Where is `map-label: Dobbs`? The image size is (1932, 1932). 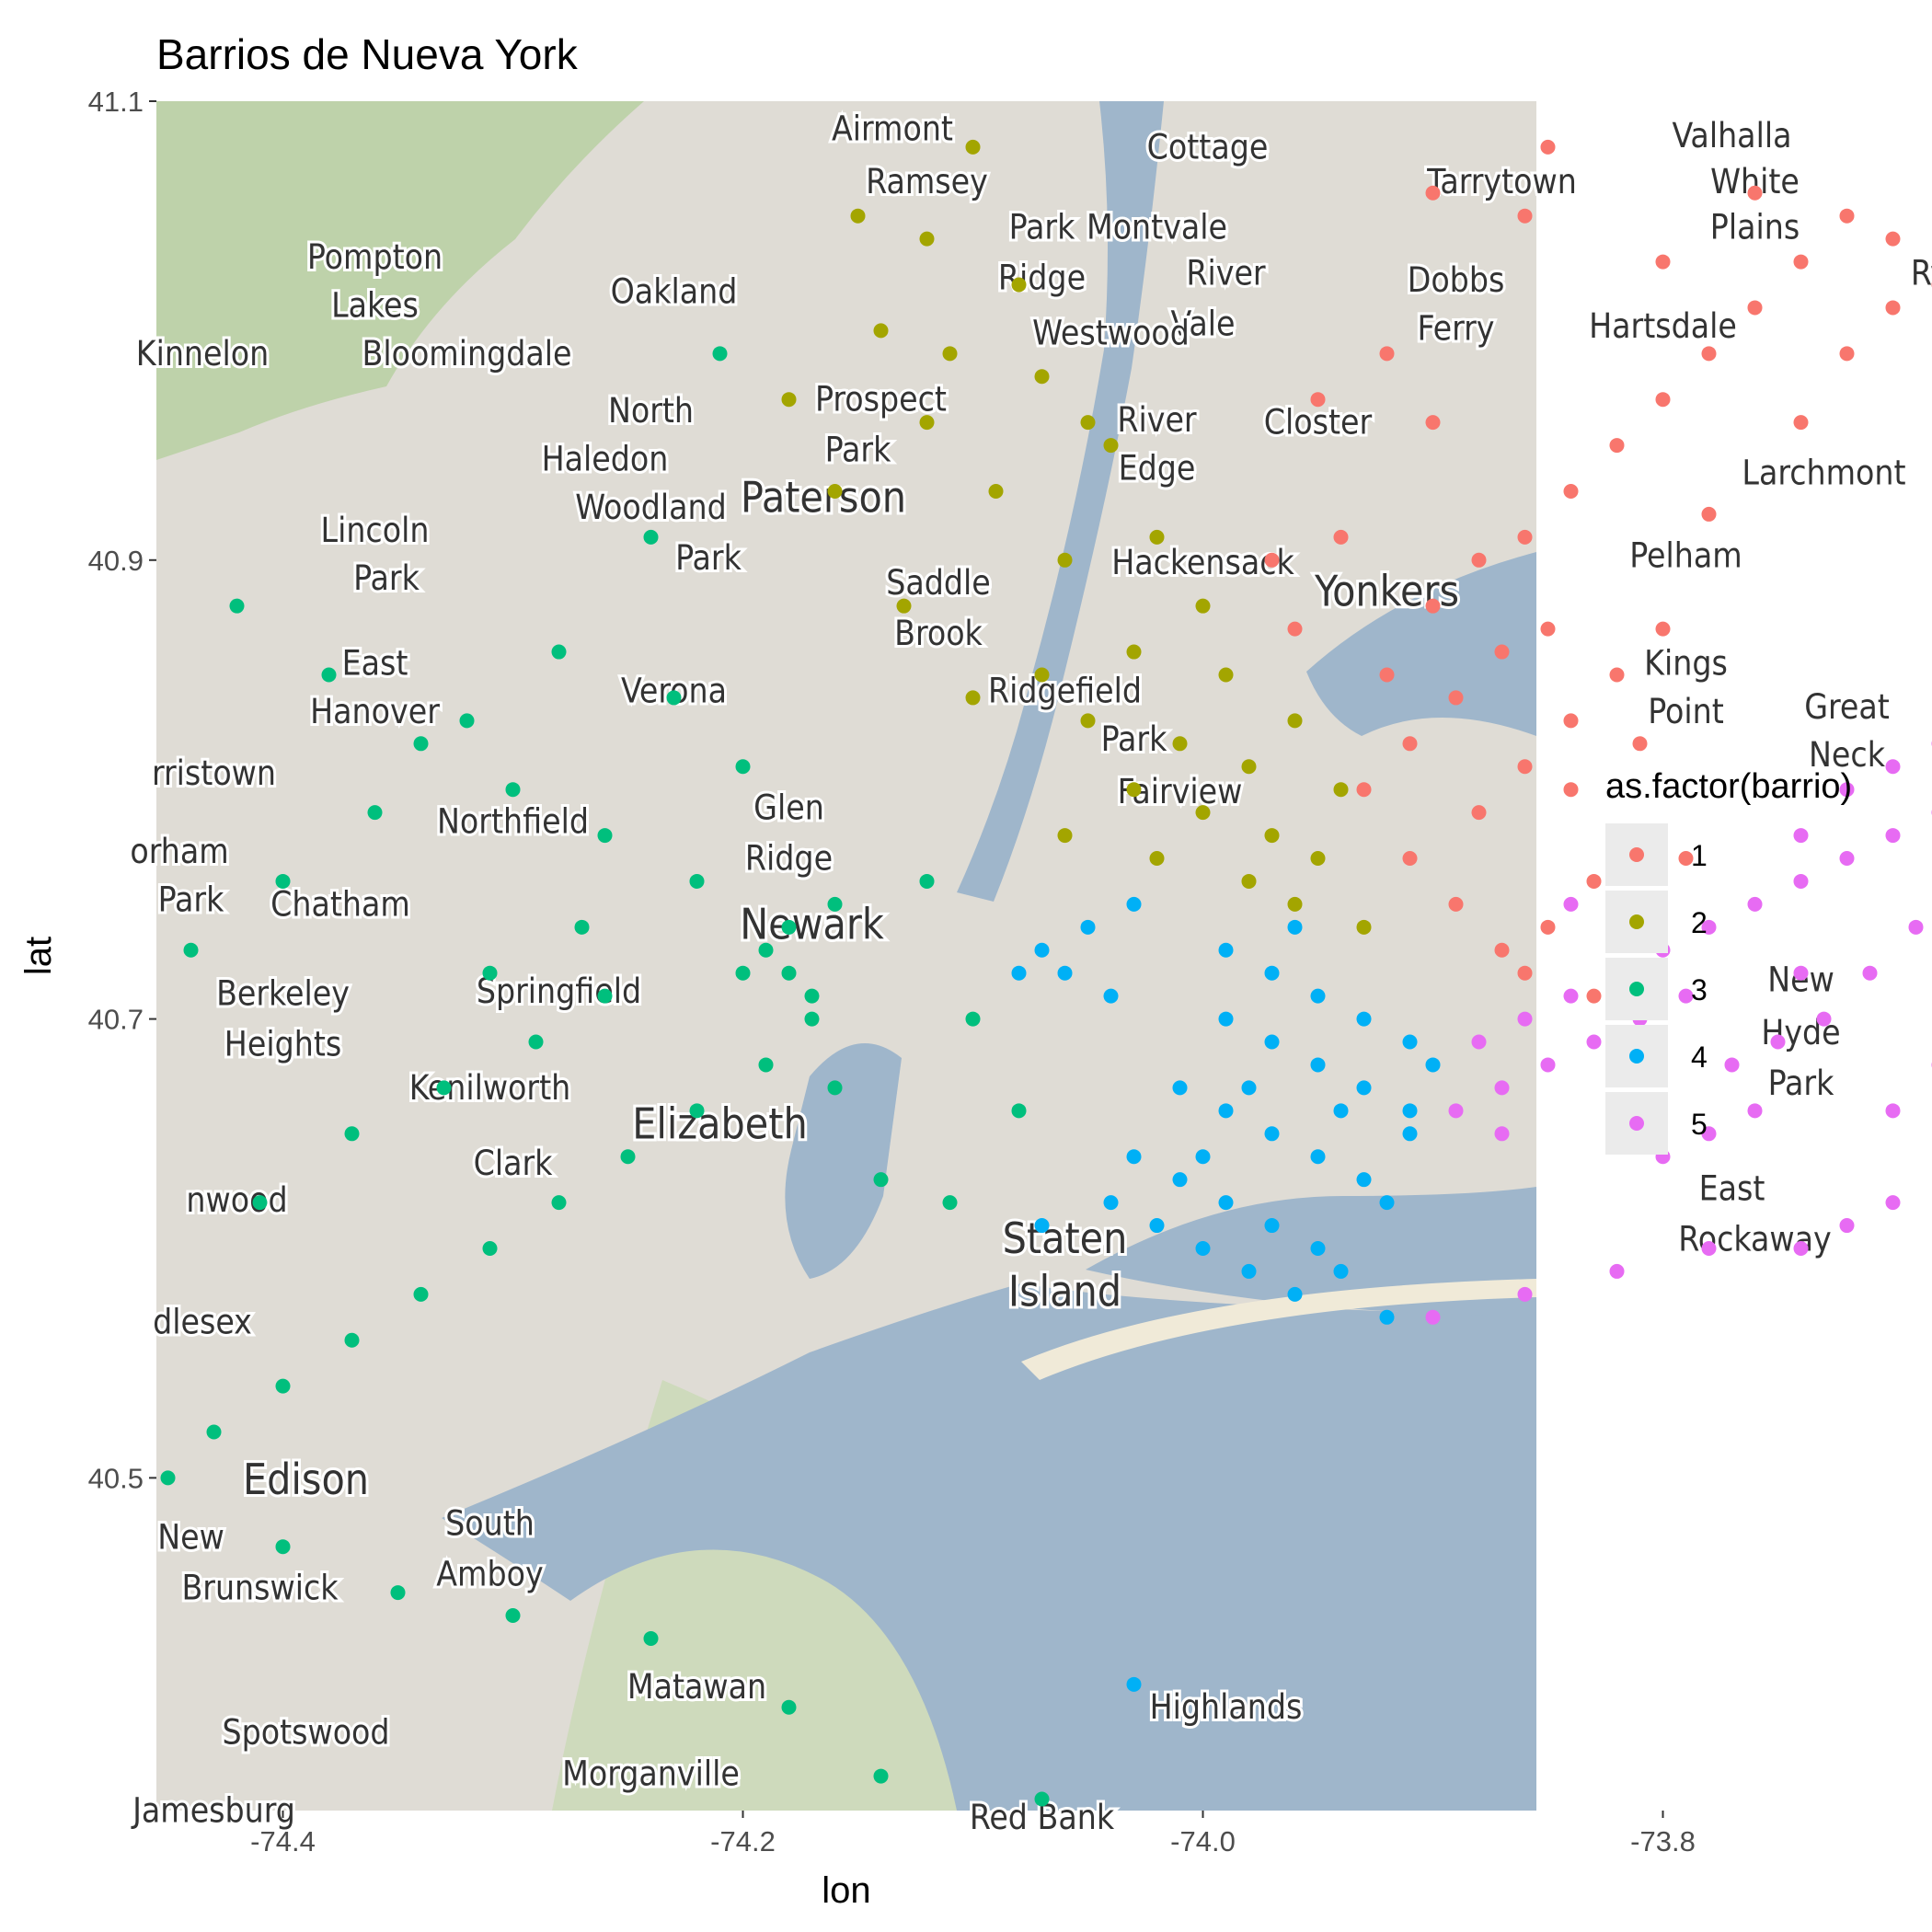 map-label: Dobbs is located at coordinates (1456, 280).